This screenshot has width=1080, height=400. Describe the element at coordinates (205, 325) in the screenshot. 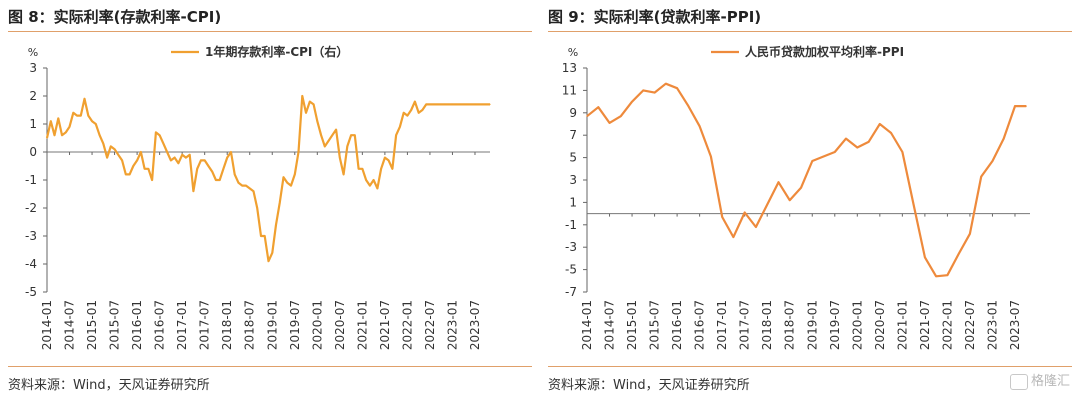

I see `x-tick-label: 2017-07` at that location.